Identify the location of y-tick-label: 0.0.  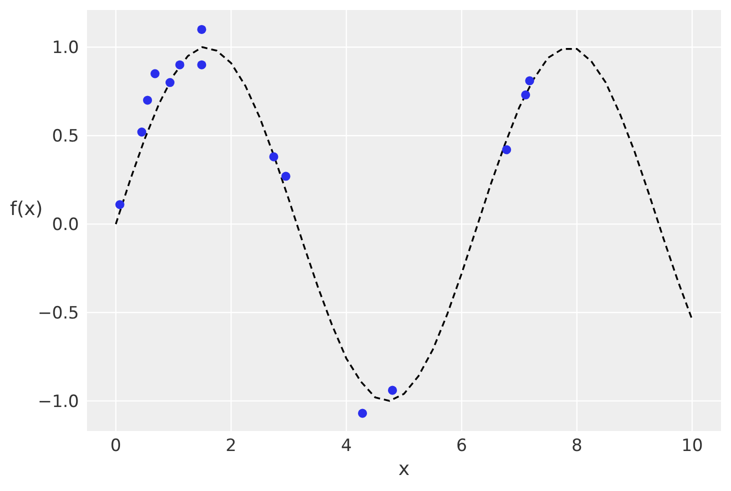
(65, 225).